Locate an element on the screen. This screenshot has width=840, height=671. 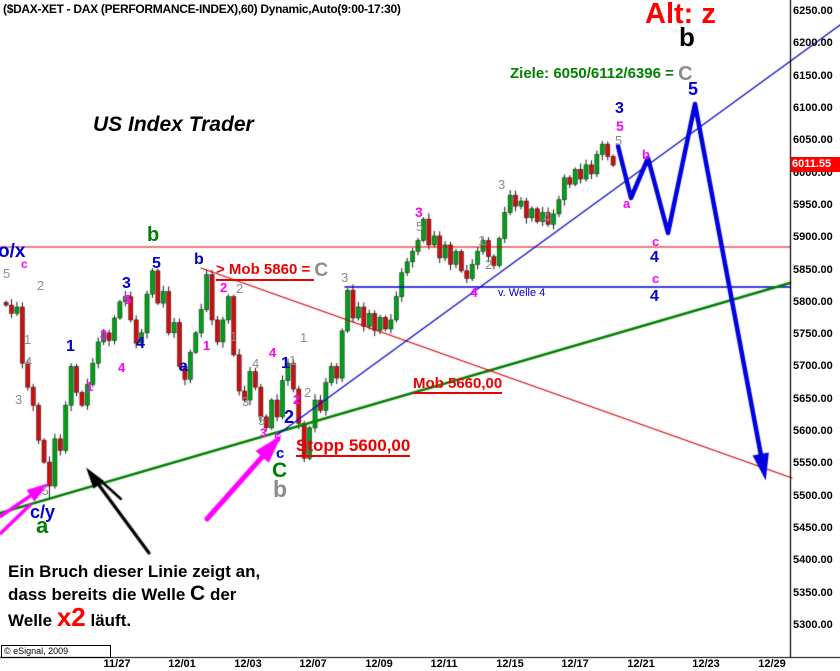
wave-label-b-black: b is located at coordinates (687, 37).